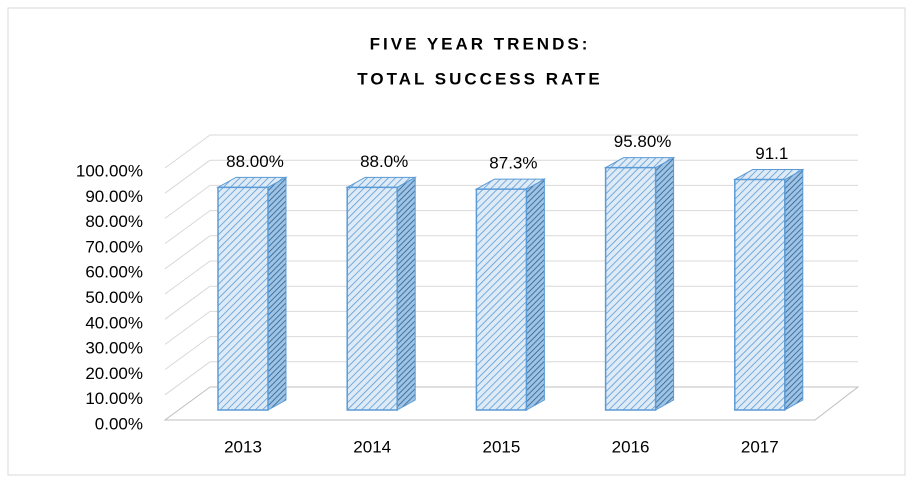 This screenshot has height=483, width=913. What do you see at coordinates (643, 141) in the screenshot?
I see `data-label: 95.80%` at bounding box center [643, 141].